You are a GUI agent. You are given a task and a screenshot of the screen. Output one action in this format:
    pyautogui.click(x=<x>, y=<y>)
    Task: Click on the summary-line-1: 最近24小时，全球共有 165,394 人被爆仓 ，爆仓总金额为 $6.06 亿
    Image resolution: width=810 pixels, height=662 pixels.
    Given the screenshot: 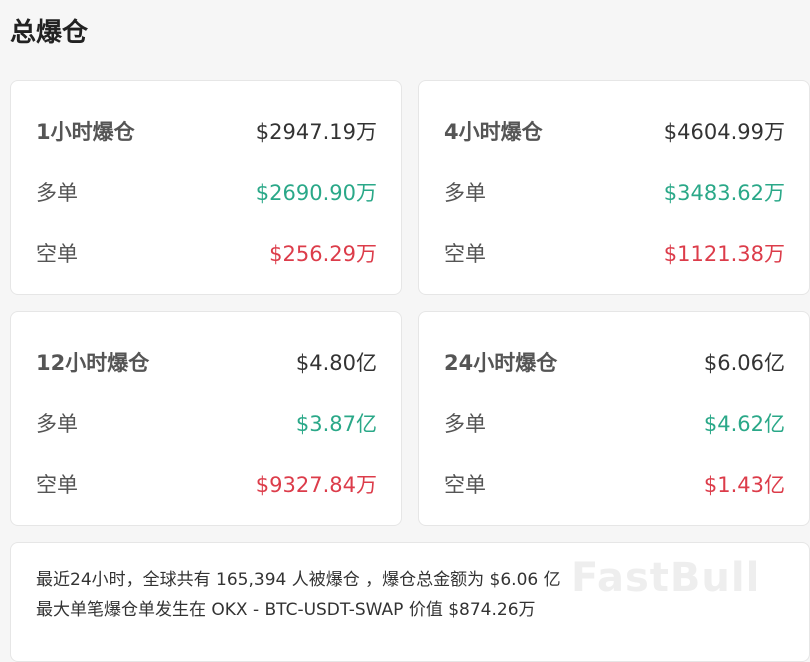 What is the action you would take?
    pyautogui.click(x=298, y=580)
    